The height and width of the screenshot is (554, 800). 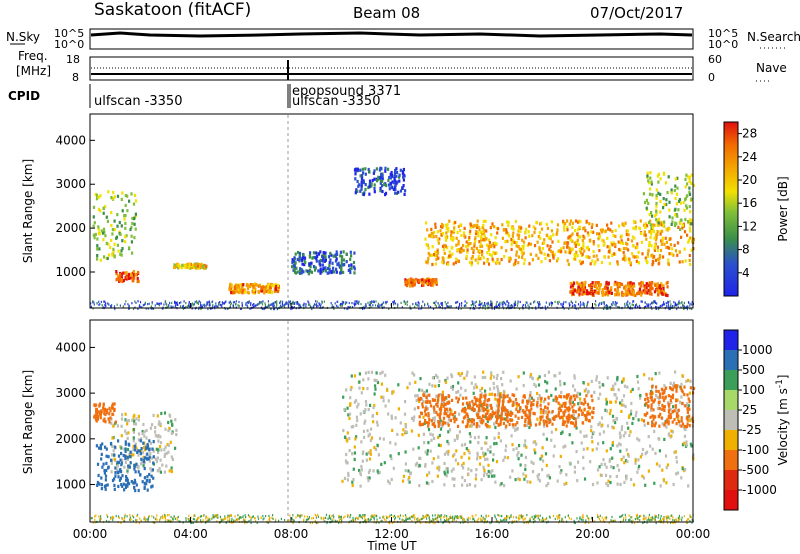 What do you see at coordinates (138, 101) in the screenshot?
I see `cpid-entry-1: ulfscan -3350` at bounding box center [138, 101].